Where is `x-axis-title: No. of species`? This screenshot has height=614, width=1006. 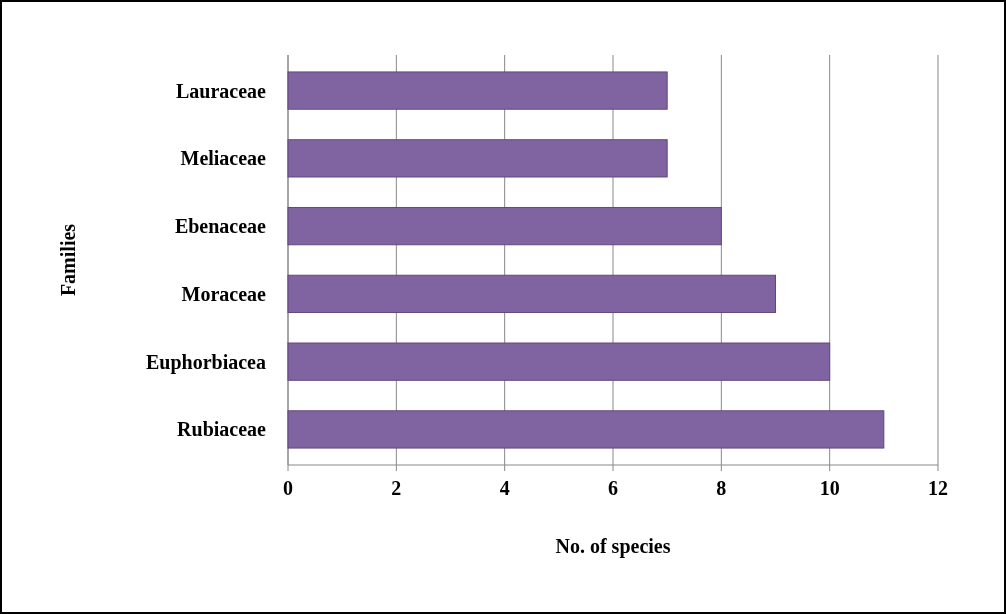 x-axis-title: No. of species is located at coordinates (613, 546).